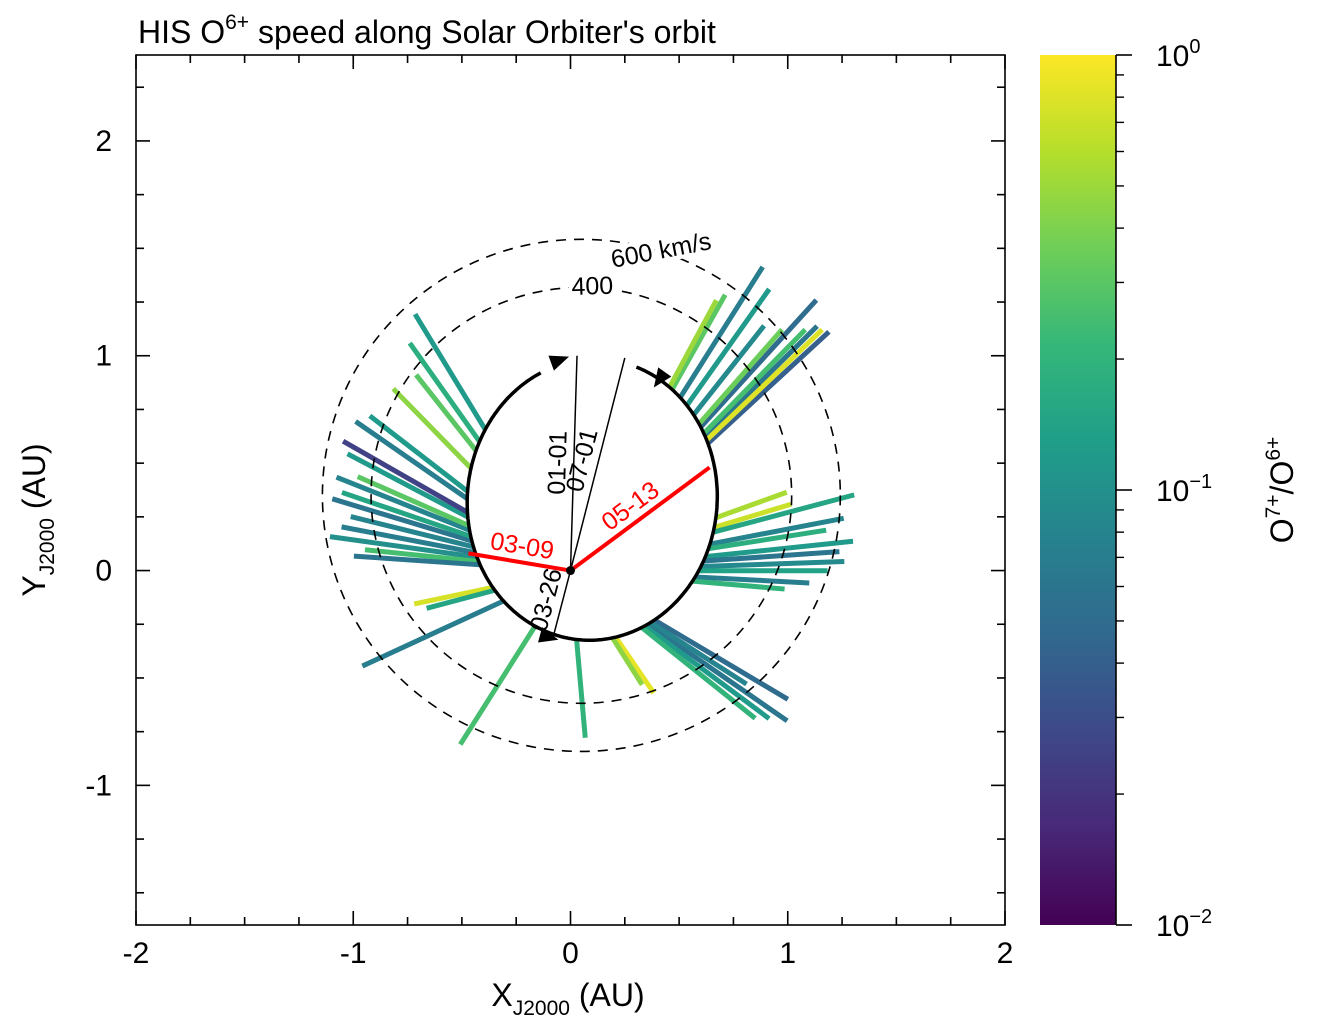 The width and height of the screenshot is (1322, 1030). I want to click on speed-ring, so click(581, 495).